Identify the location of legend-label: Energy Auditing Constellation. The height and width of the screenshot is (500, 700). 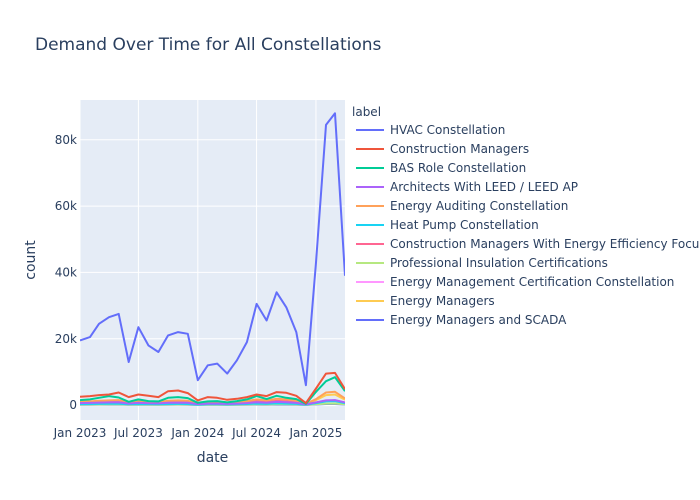
(479, 206).